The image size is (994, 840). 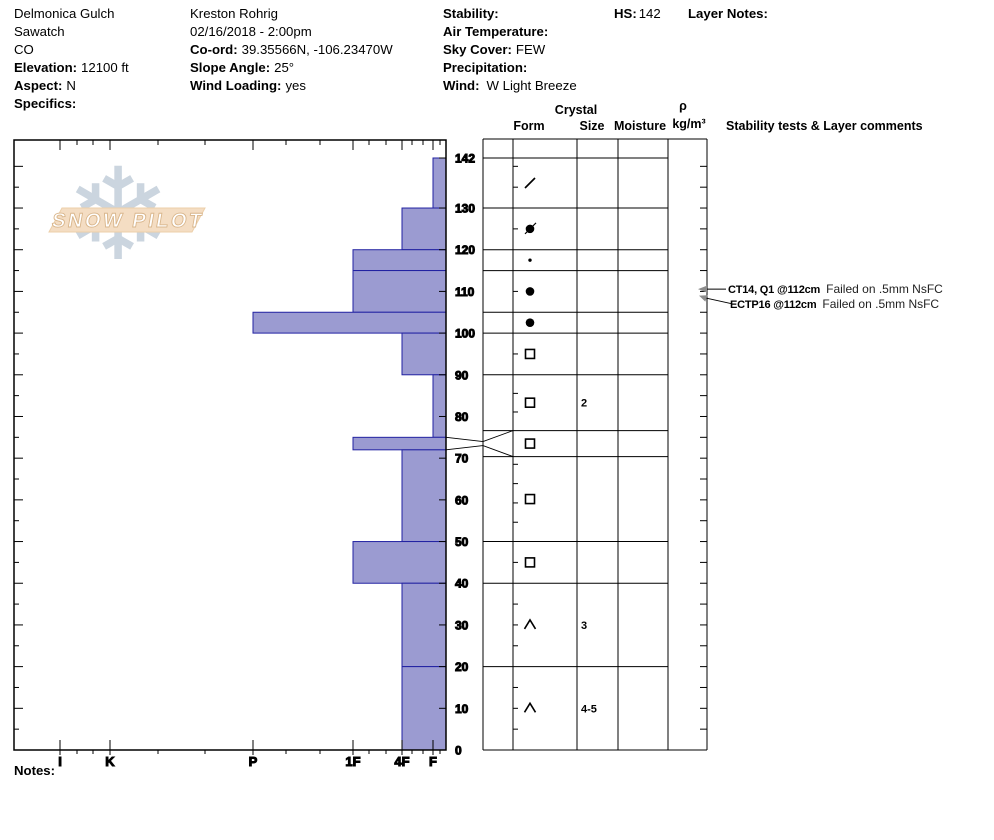 What do you see at coordinates (284, 67) in the screenshot?
I see `slope-angle-value: 25°` at bounding box center [284, 67].